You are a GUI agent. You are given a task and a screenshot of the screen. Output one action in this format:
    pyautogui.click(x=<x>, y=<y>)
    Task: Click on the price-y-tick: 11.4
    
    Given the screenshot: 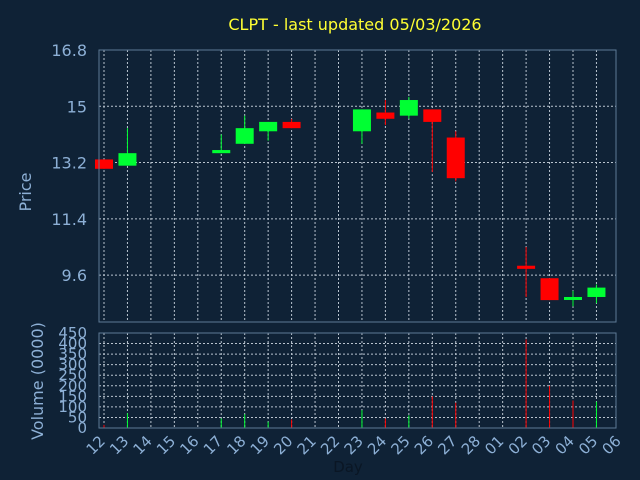 What is the action you would take?
    pyautogui.click(x=69, y=219)
    